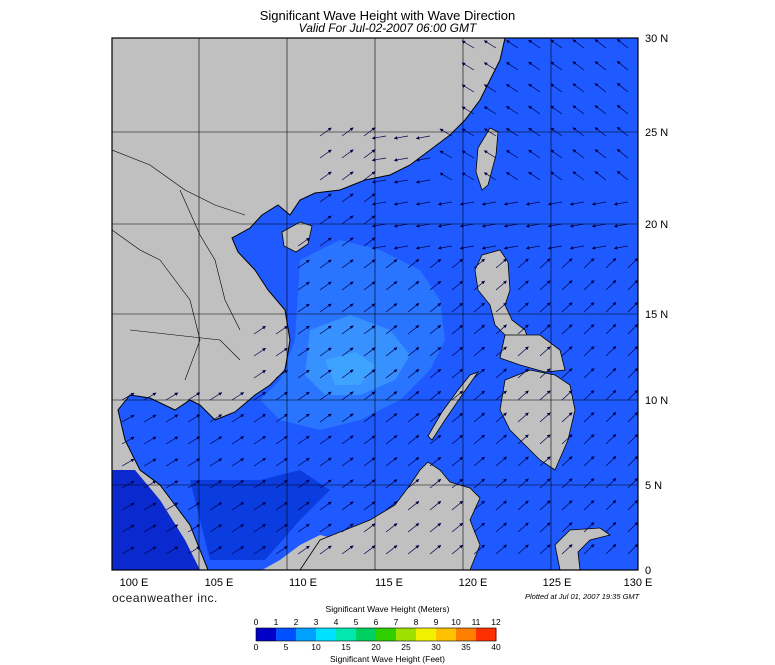 The image size is (775, 665). I want to click on lat-tick-label: 25 N, so click(656, 133).